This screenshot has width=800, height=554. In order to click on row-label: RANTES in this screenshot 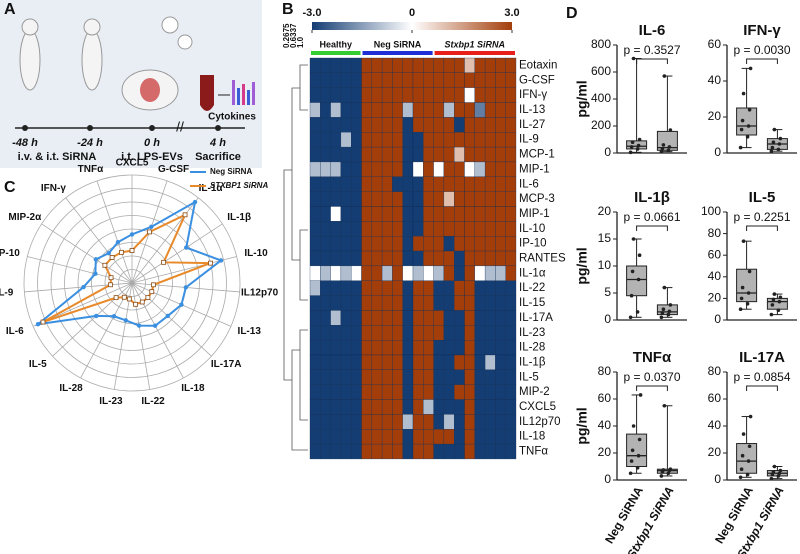, I will do `click(542, 259)`.